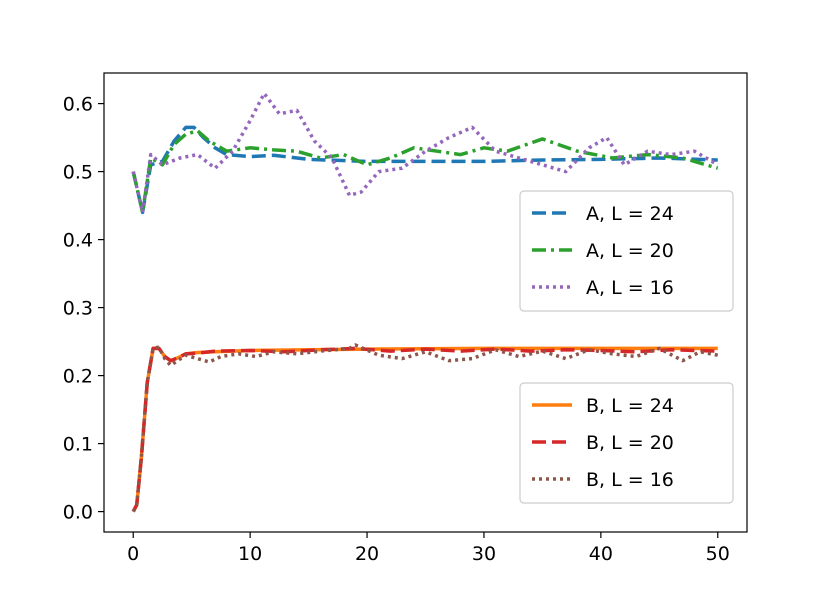  Describe the element at coordinates (78, 377) in the screenshot. I see `y-tick-label: 0.2` at that location.